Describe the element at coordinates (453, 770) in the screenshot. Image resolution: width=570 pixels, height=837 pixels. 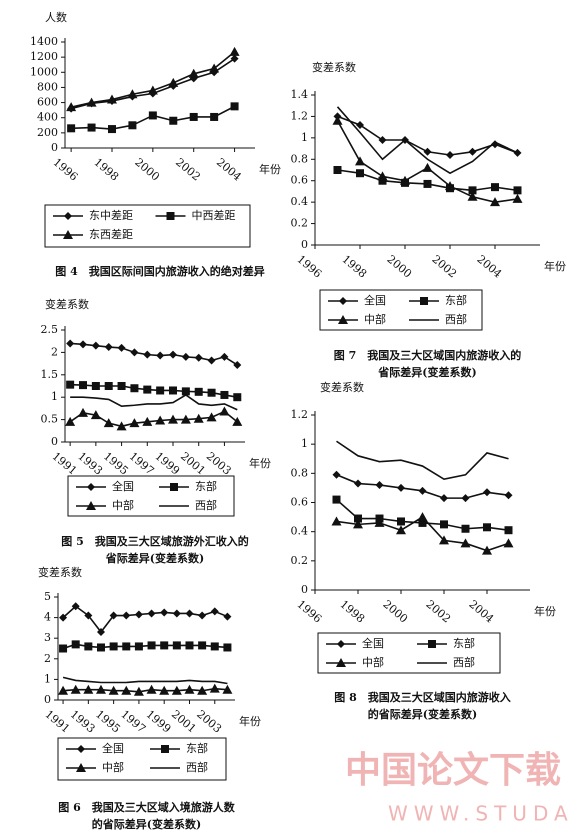
I see `watermark-title: 中国论文下载` at that location.